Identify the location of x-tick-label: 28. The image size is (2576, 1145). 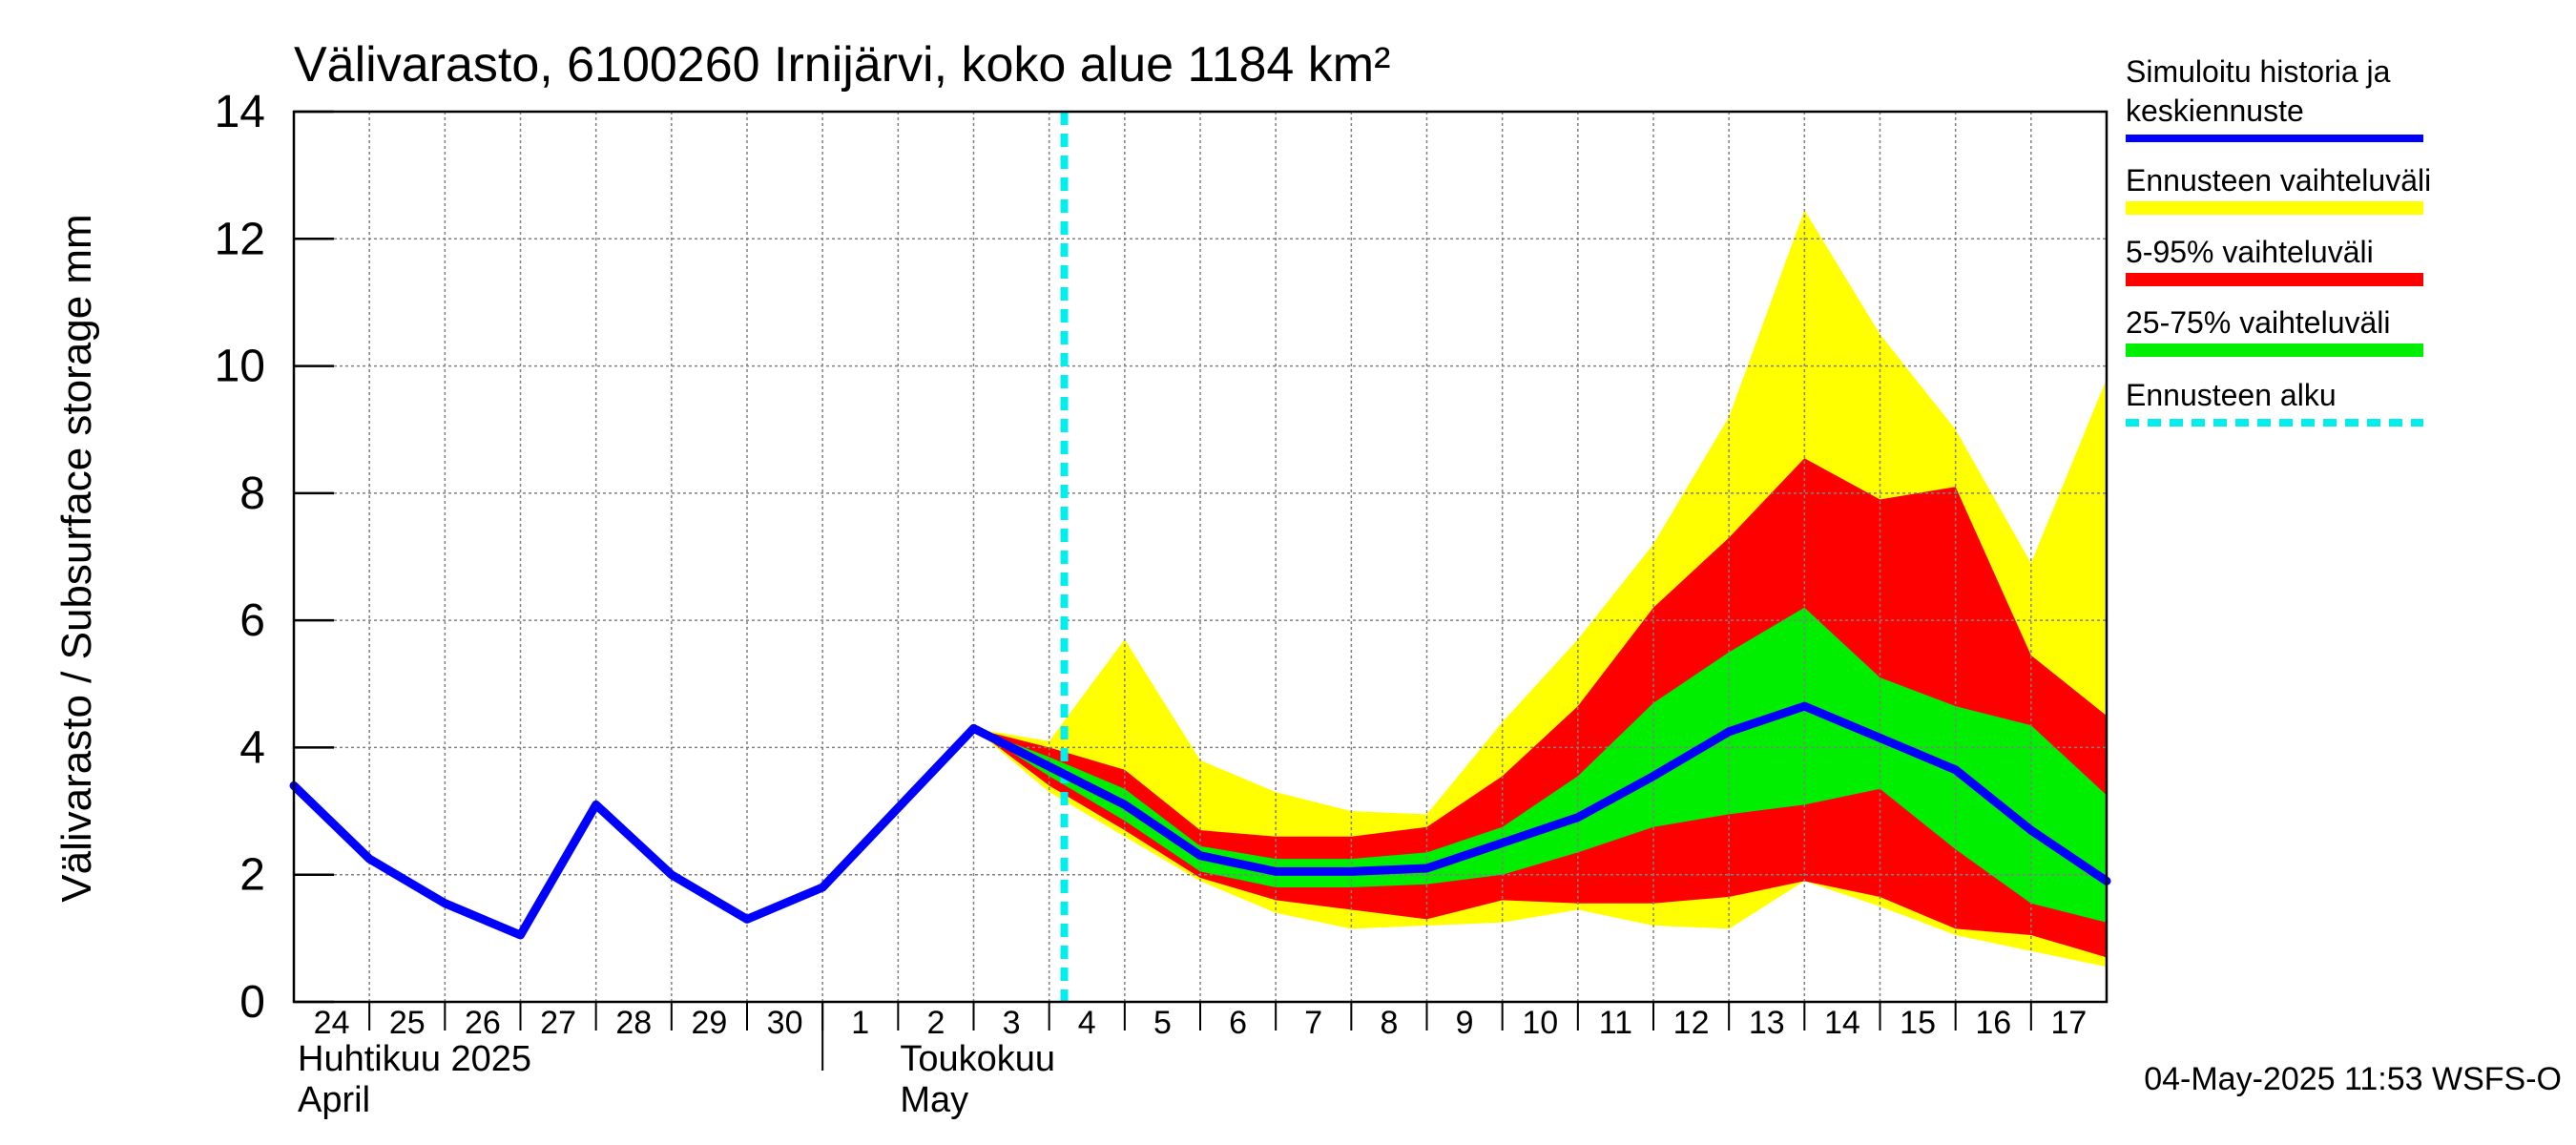
(633, 1023).